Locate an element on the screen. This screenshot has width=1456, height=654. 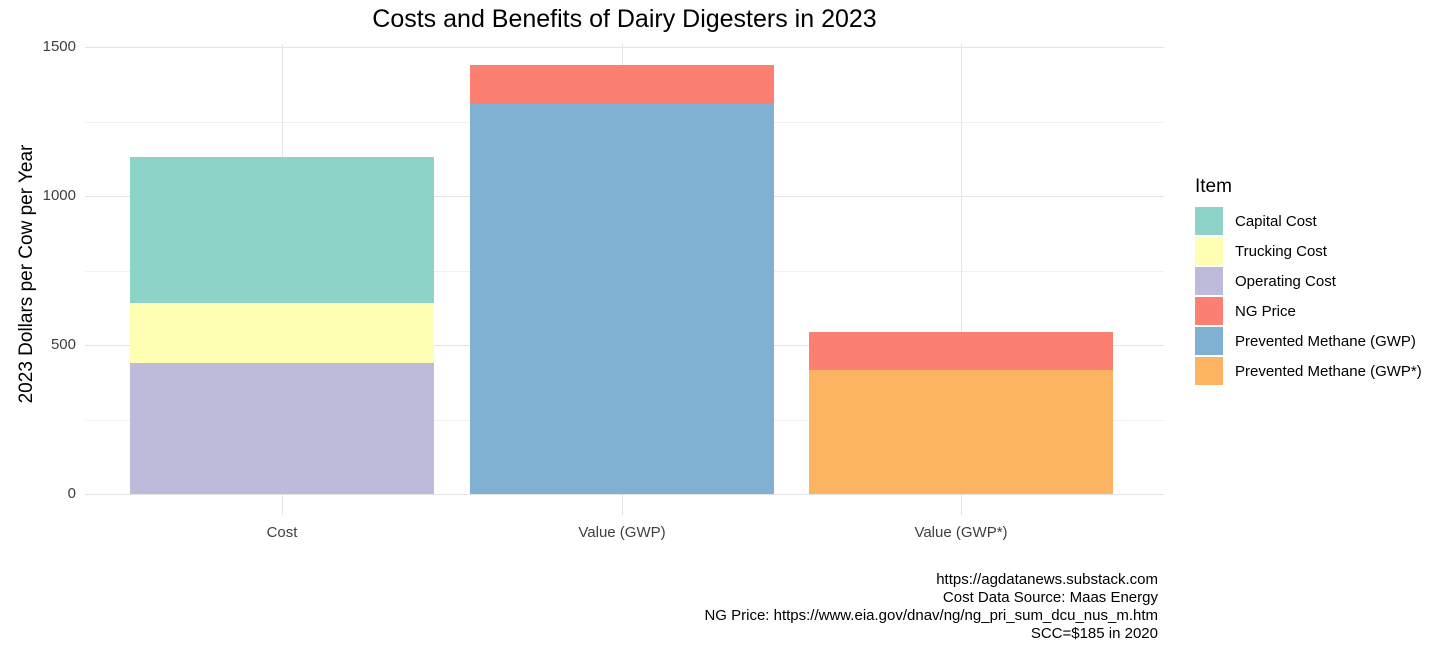
legend-swatch-ng-price is located at coordinates (1209, 311).